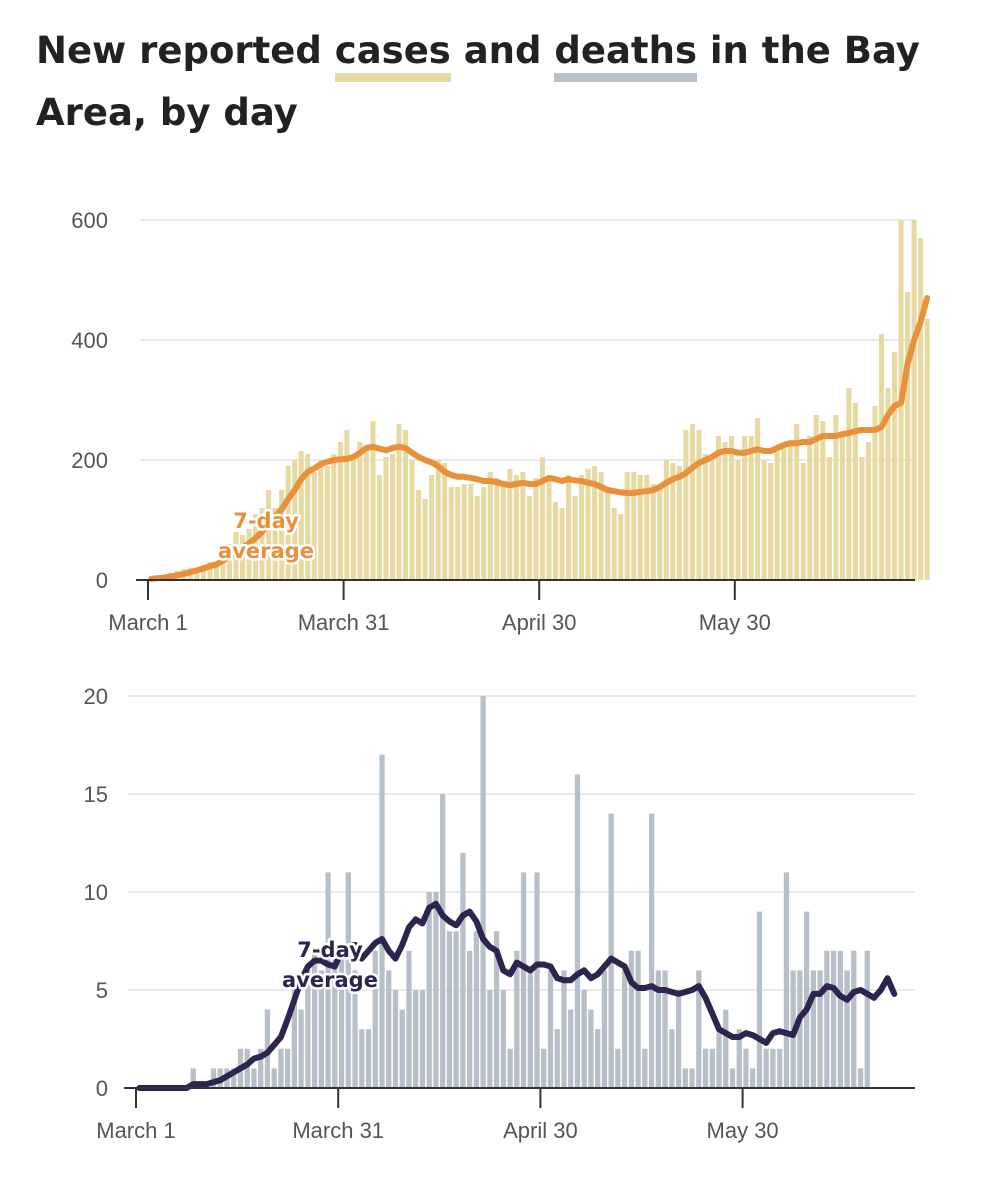 The width and height of the screenshot is (1000, 1200). I want to click on seven-day-average-label: 7-day, so click(266, 521).